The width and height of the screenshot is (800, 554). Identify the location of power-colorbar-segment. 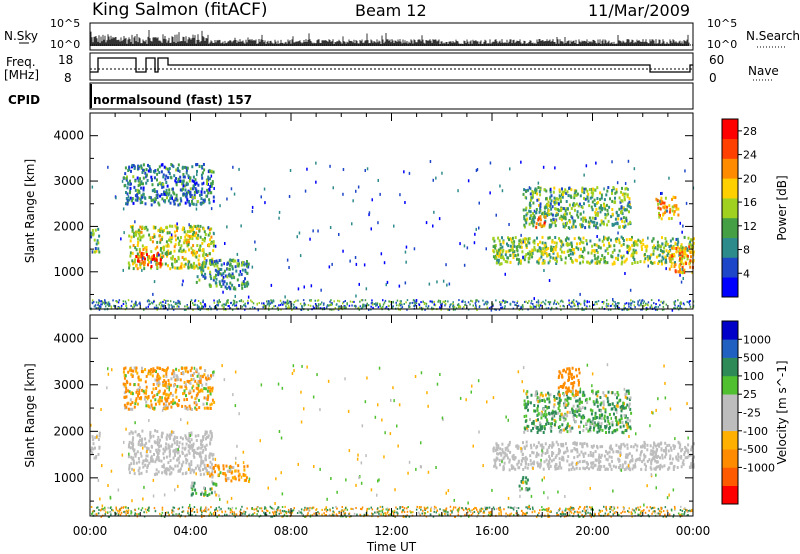
(730, 208).